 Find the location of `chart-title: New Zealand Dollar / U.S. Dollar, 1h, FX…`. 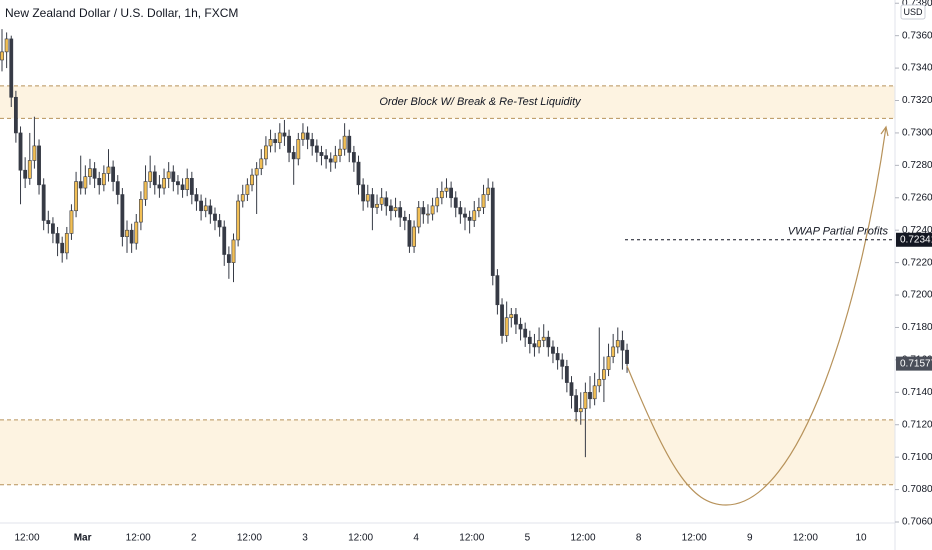

chart-title: New Zealand Dollar / U.S. Dollar, 1h, FX… is located at coordinates (121, 13).